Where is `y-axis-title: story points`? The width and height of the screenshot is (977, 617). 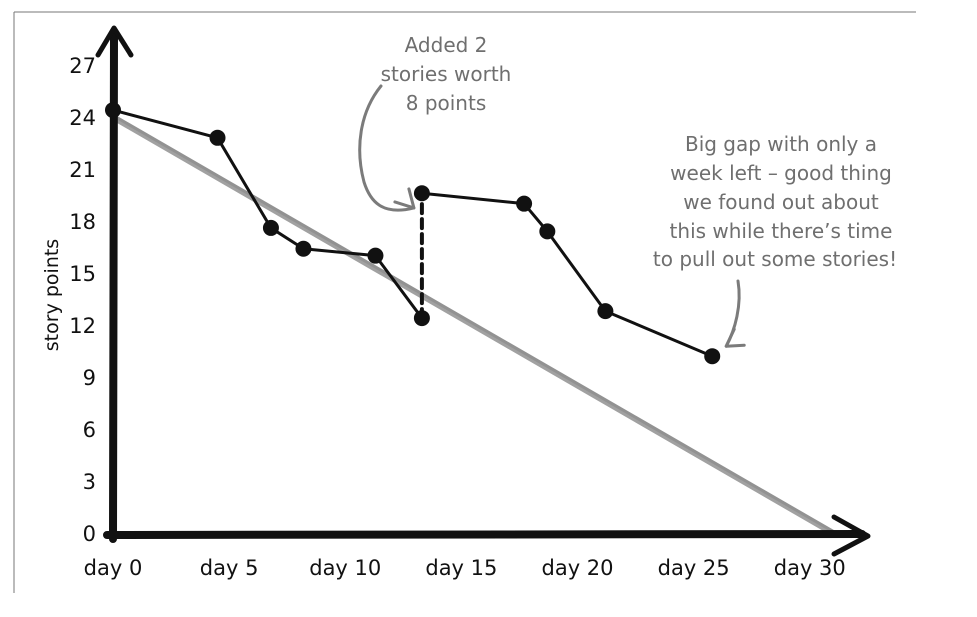 y-axis-title: story points is located at coordinates (52, 295).